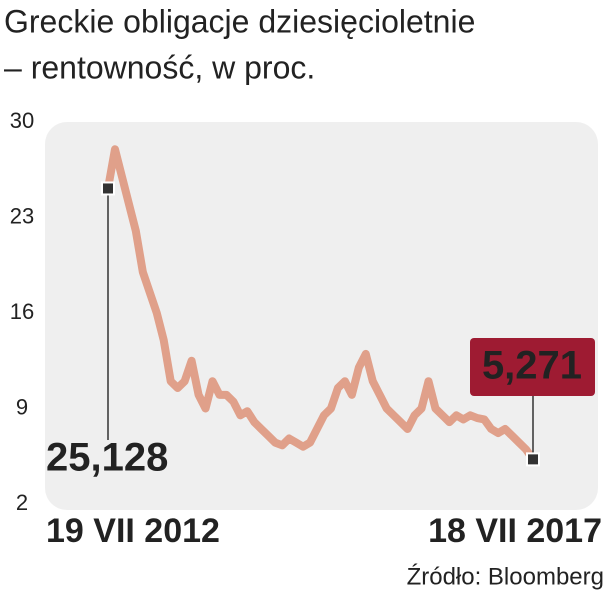  I want to click on value-label: 25,128, so click(107, 458).